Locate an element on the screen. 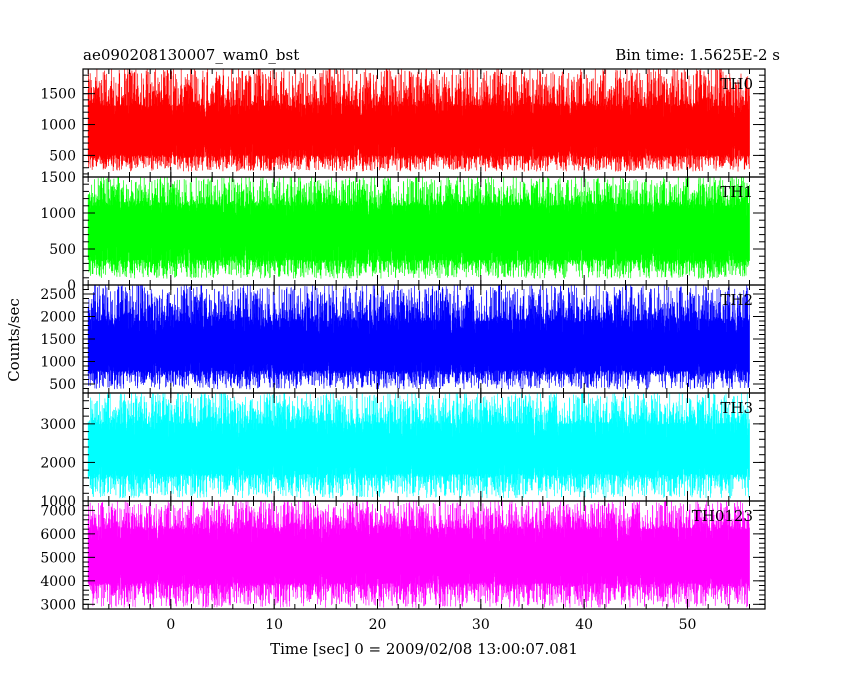 This screenshot has width=850, height=680. panel-label-th3: TH3 is located at coordinates (736, 408).